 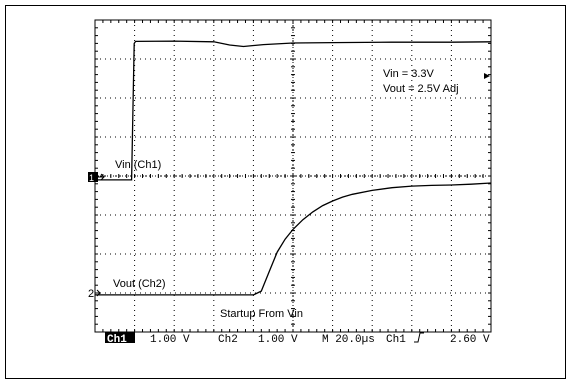 I want to click on annotation-vout: Vout = 2.5V Adj, so click(x=421, y=89).